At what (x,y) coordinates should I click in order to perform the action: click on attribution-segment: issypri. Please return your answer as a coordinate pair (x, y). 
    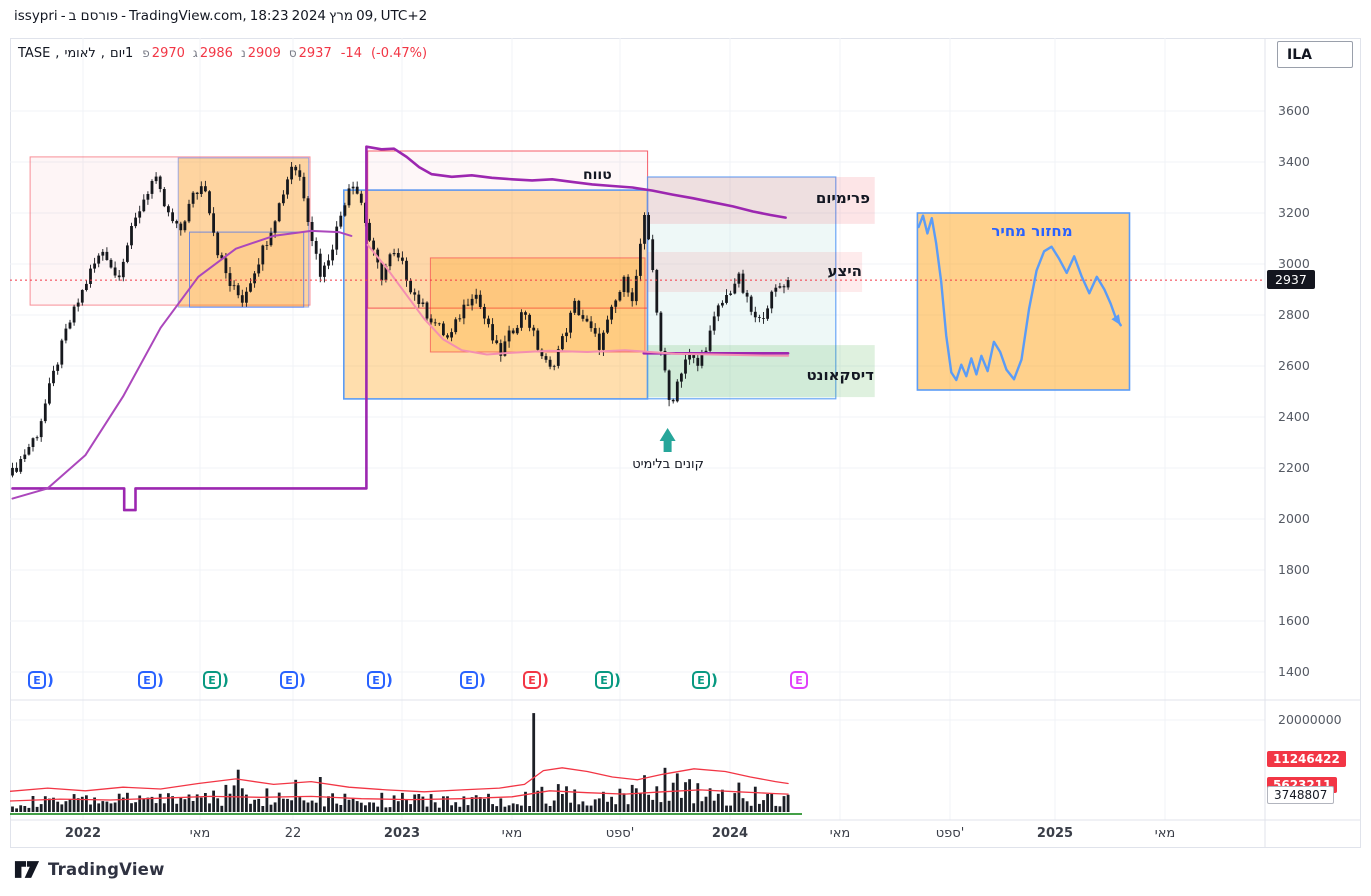
    Looking at the image, I should click on (36, 16).